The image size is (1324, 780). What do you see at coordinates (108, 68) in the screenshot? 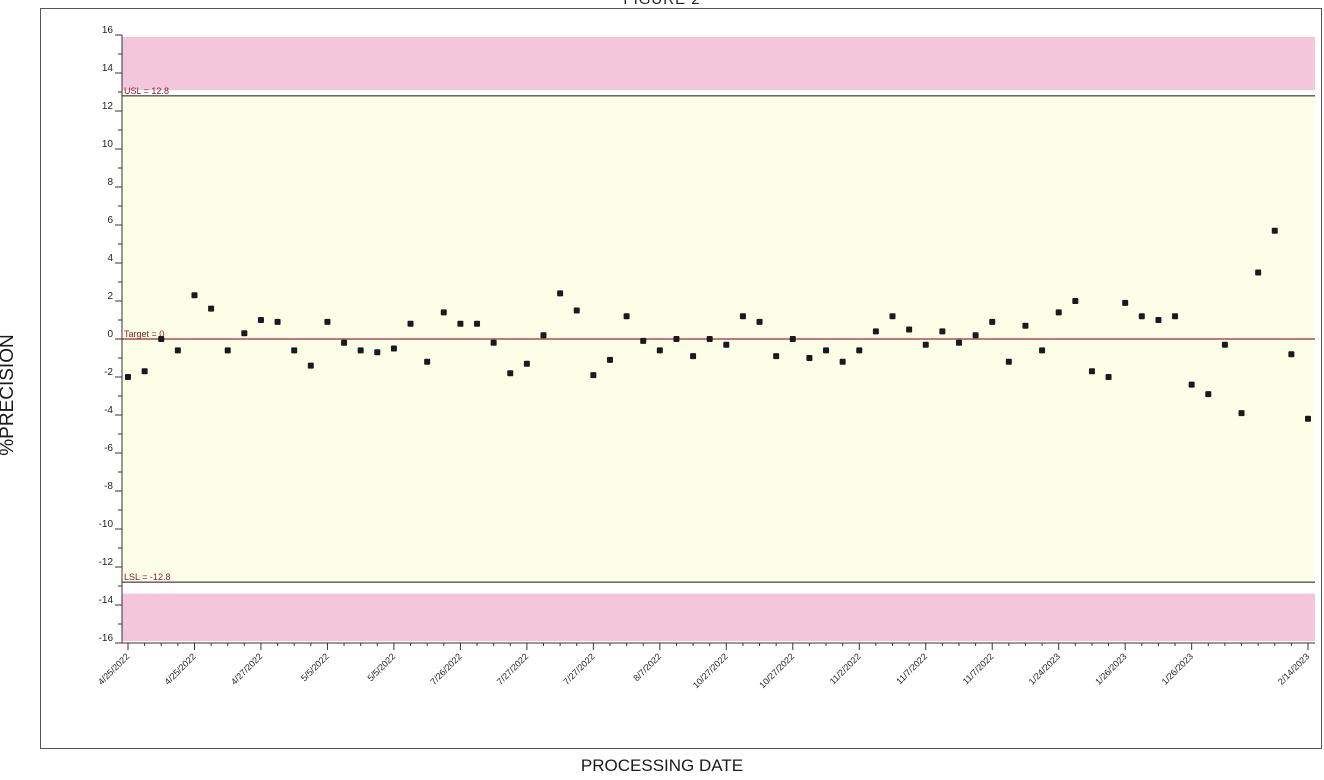
I see `y-tick-label: 14` at bounding box center [108, 68].